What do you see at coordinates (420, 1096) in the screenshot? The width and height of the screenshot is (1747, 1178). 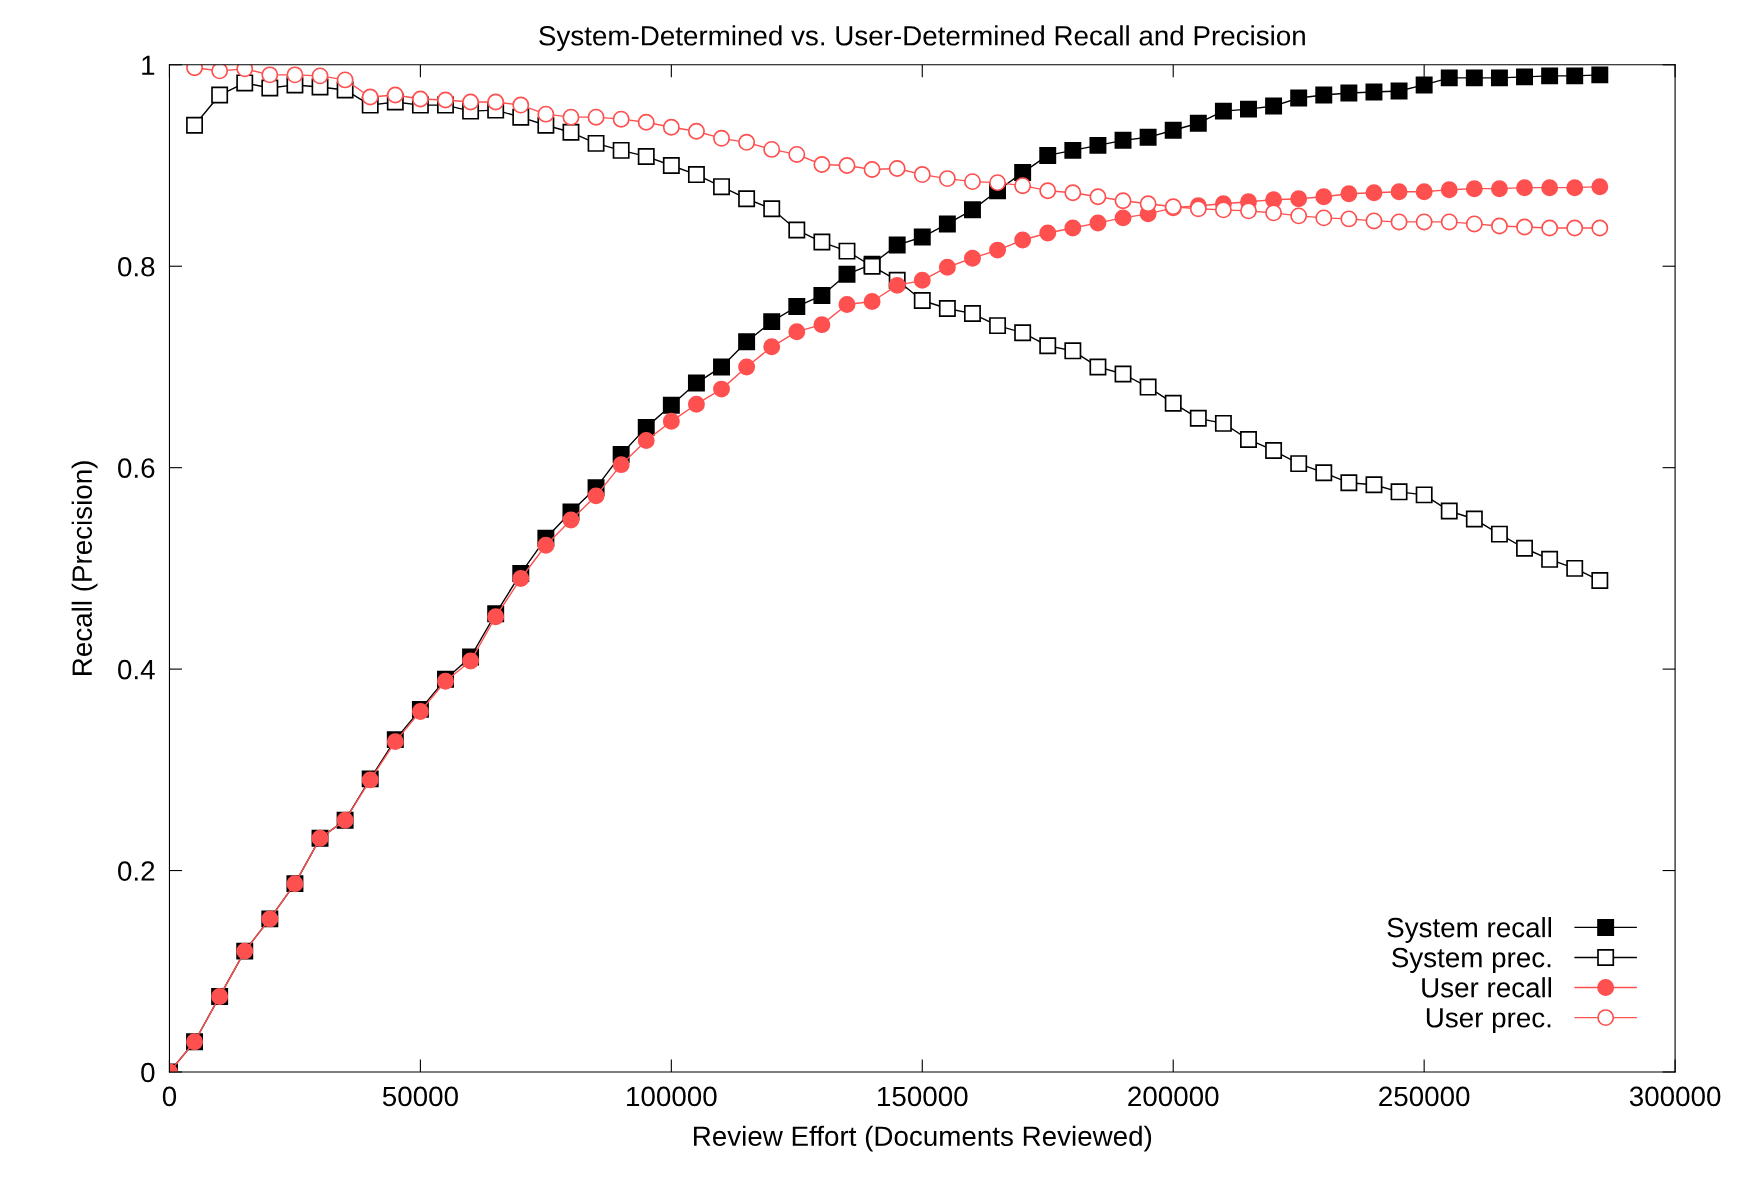 I see `x-tick-label: 50000` at bounding box center [420, 1096].